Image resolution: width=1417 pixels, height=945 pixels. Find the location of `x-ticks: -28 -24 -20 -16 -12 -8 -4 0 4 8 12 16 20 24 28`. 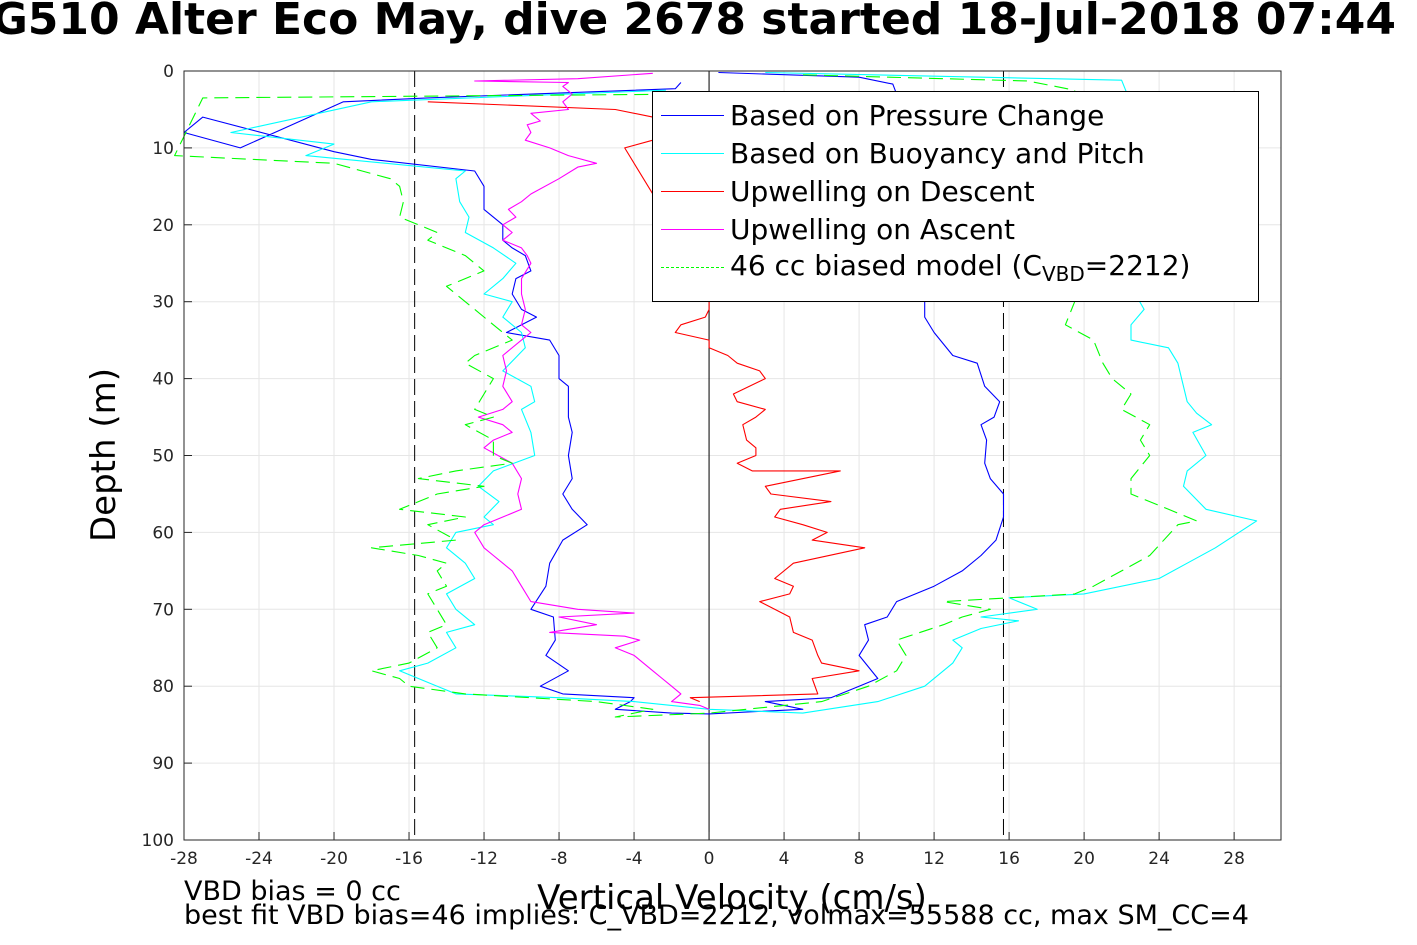

x-ticks: -28 -24 -20 -16 -12 -8 -4 0 4 8 12 16 20 24 28 is located at coordinates (707, 850).